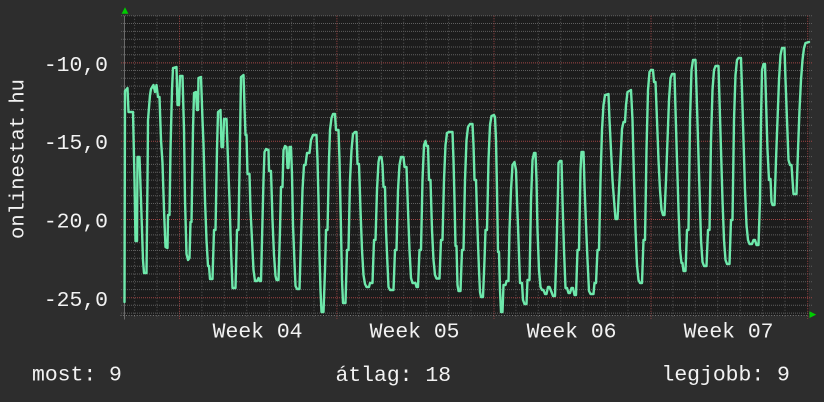  Describe the element at coordinates (76, 66) in the screenshot. I see `svg-text: -10,0` at that location.